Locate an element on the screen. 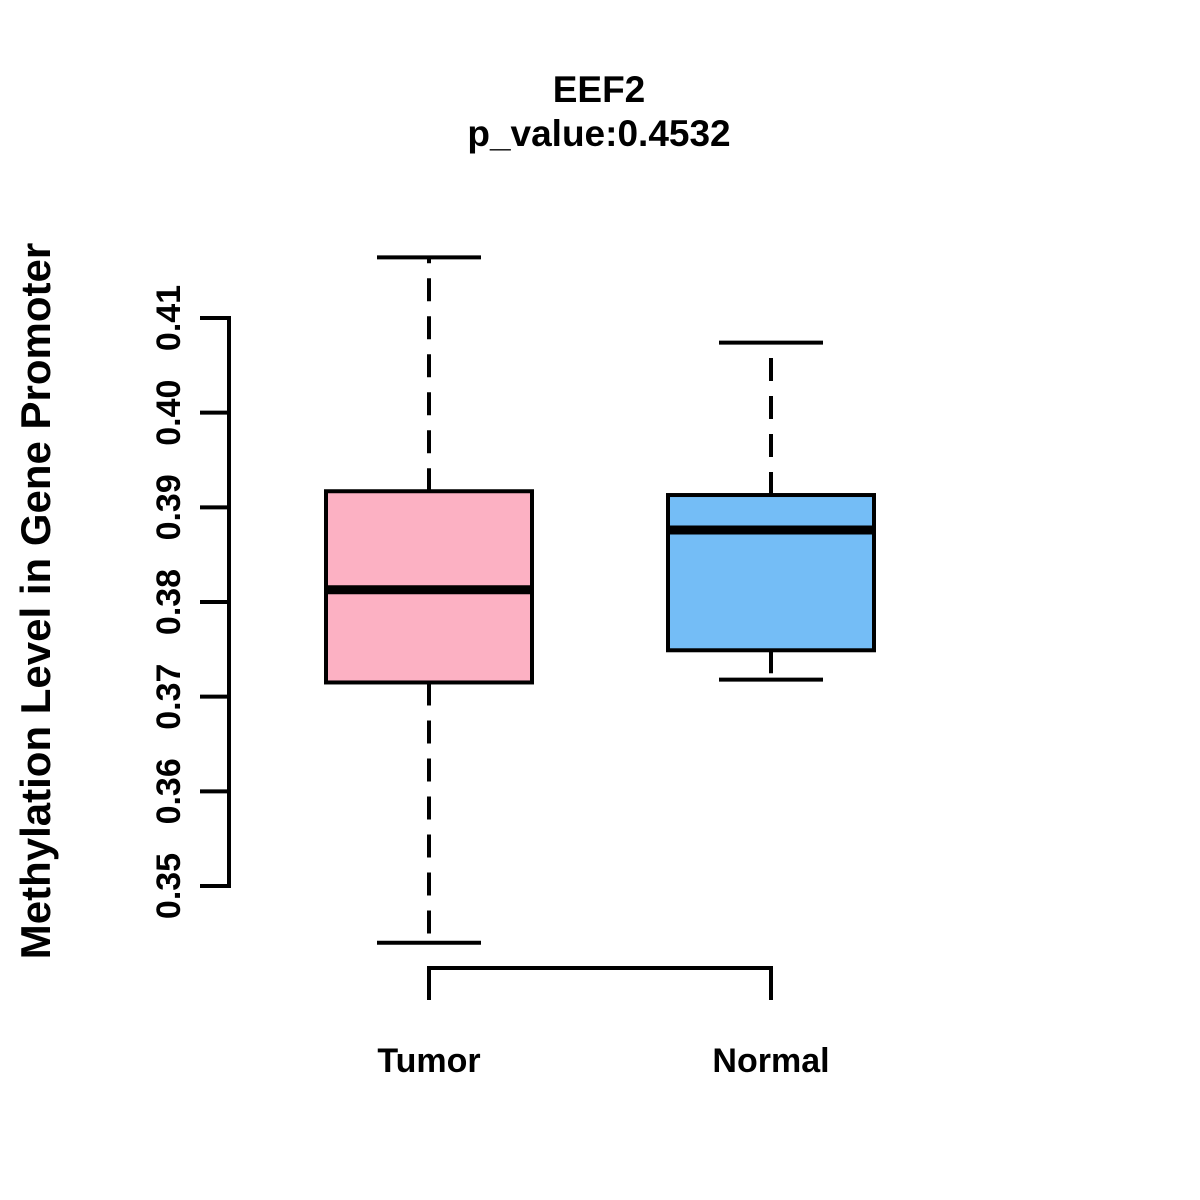 Image resolution: width=1200 pixels, height=1200 pixels. y-tick-label: 0.36 is located at coordinates (169, 791).